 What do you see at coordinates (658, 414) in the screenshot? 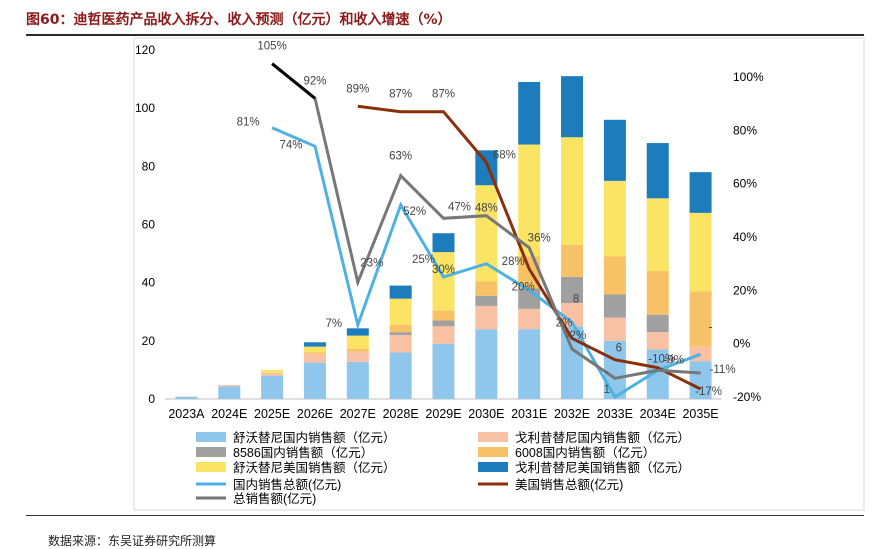
I see `x-axis-tick-label: 2034E` at bounding box center [658, 414].